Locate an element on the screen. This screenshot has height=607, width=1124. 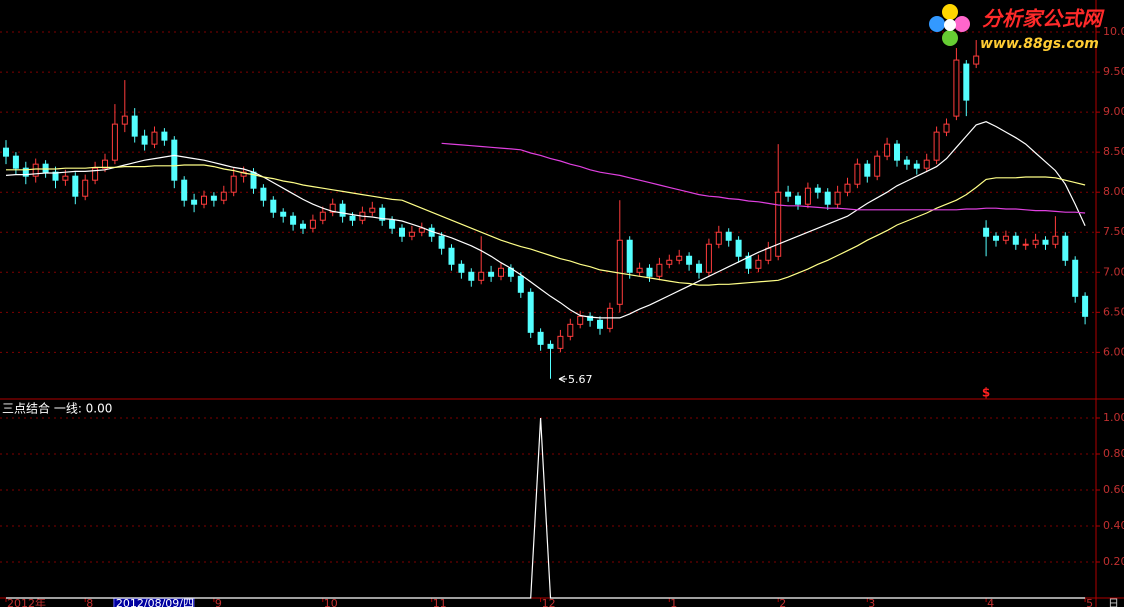
logo-url: www.88gs.com is located at coordinates (1039, 44).